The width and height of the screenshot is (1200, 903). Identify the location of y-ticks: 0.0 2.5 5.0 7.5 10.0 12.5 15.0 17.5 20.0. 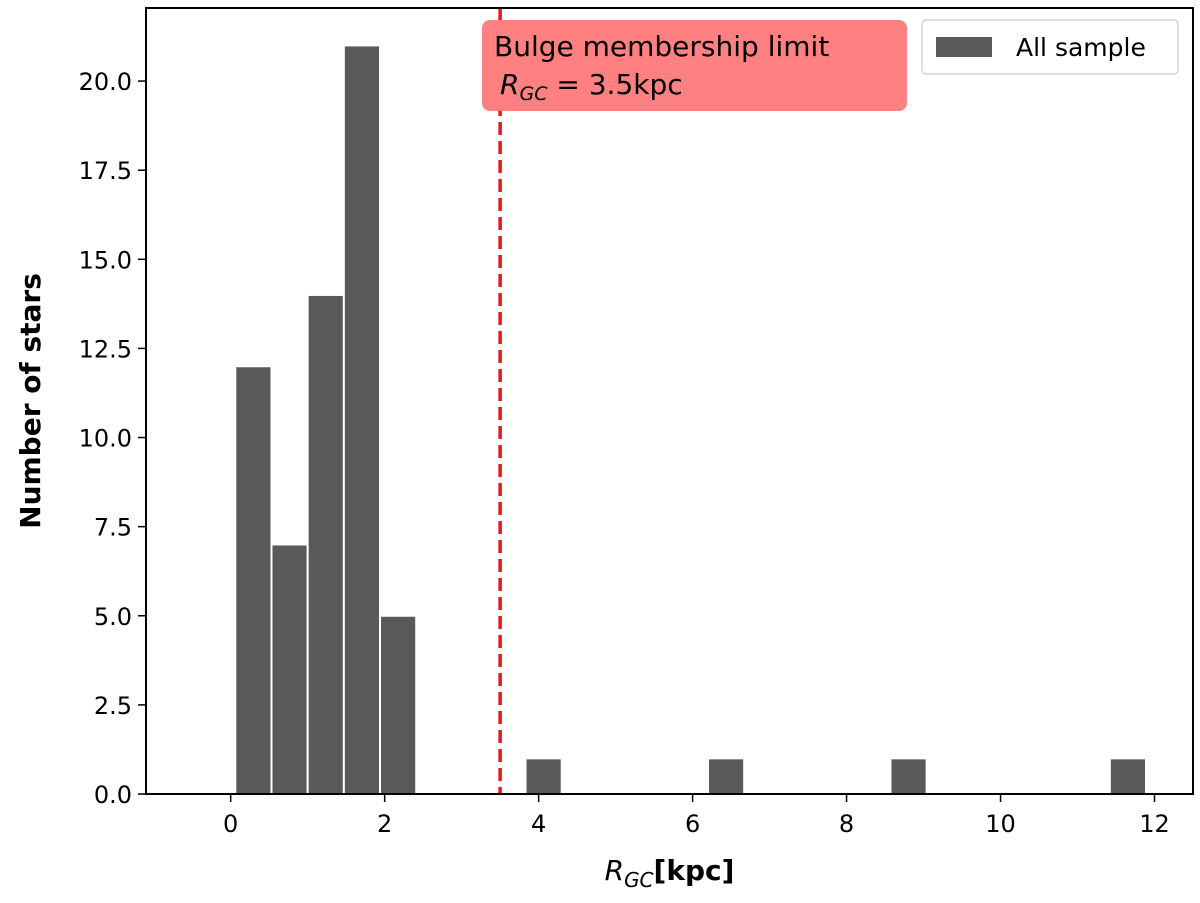
(112, 438).